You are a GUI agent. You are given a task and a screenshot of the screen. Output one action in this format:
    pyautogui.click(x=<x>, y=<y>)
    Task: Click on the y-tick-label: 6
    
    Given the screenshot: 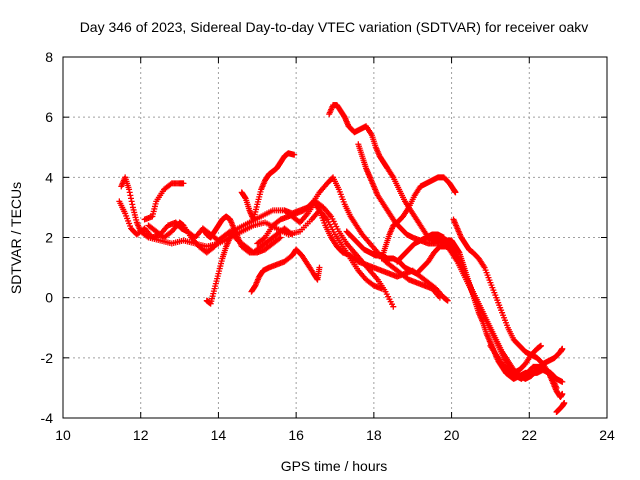 What is the action you would take?
    pyautogui.click(x=49, y=117)
    